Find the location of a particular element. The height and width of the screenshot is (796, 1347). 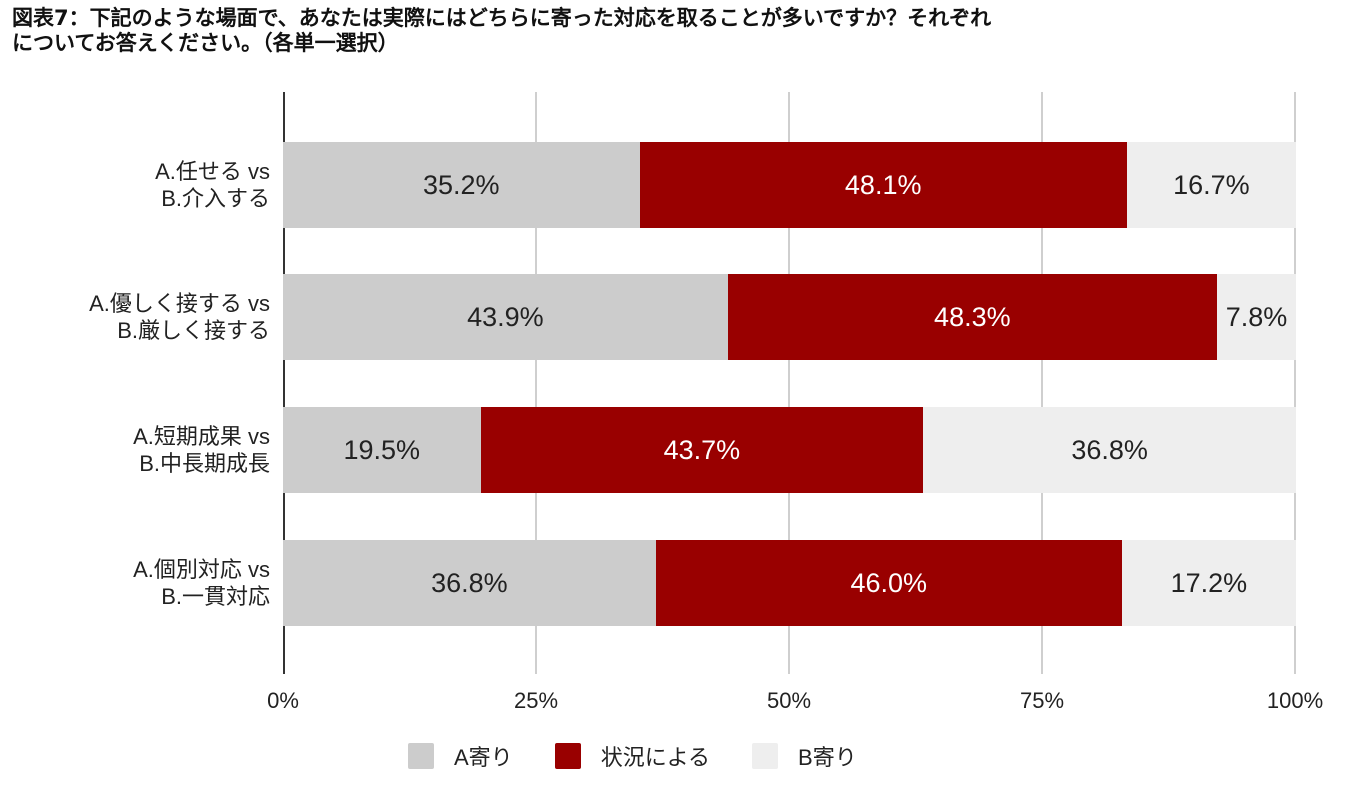

bar-segment-a: 35.2% is located at coordinates (461, 185).